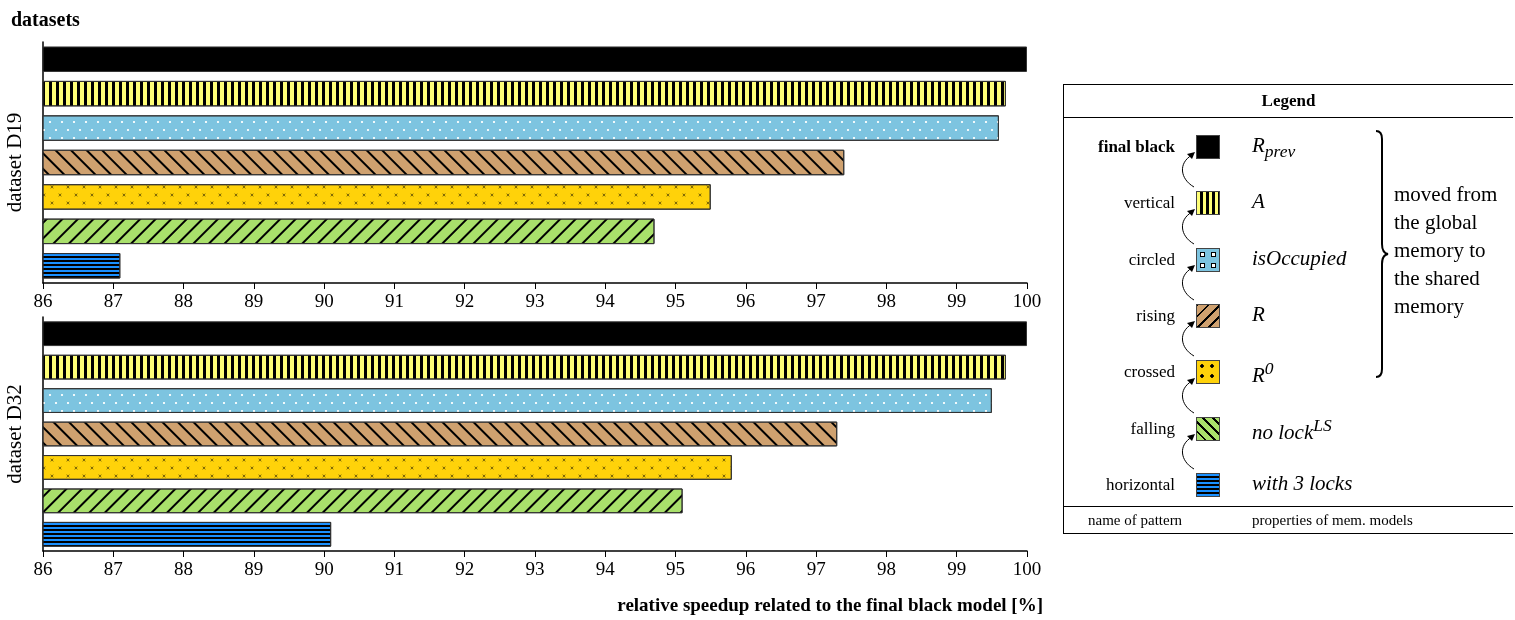 This screenshot has width=1515, height=620. What do you see at coordinates (1292, 429) in the screenshot?
I see `legend-label: no lock$^{LS}$` at bounding box center [1292, 429].